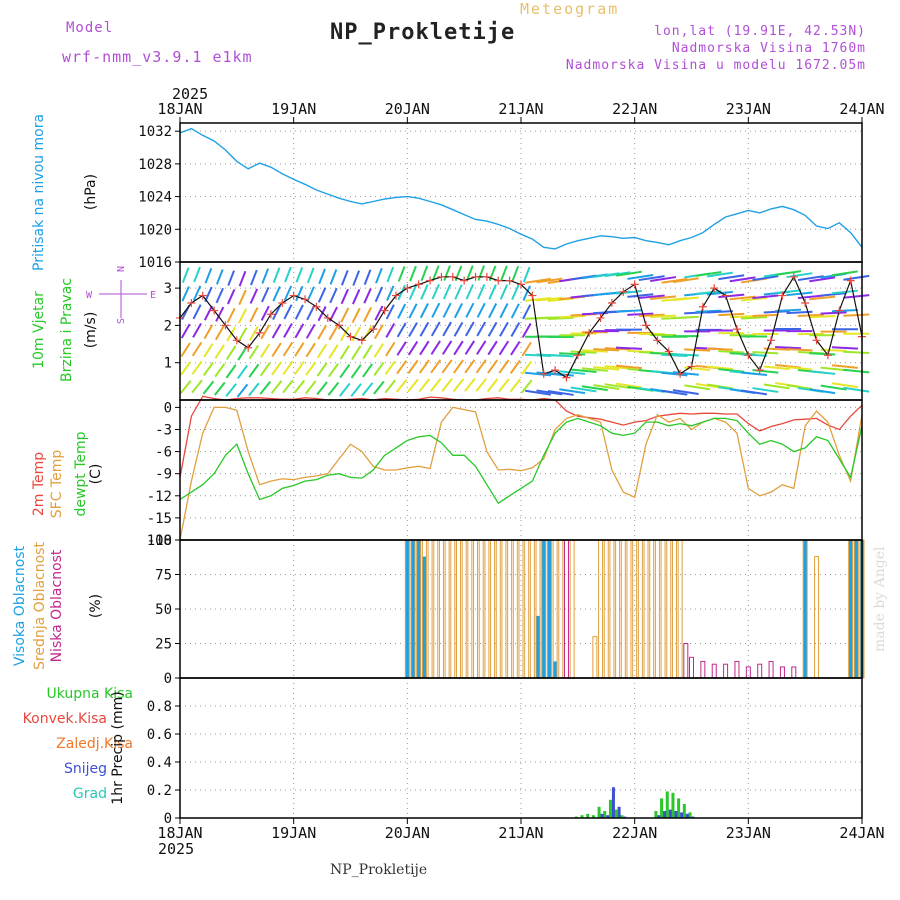 This screenshot has height=900, width=900. Describe the element at coordinates (90, 28) in the screenshot. I see `model-label: Model` at that location.